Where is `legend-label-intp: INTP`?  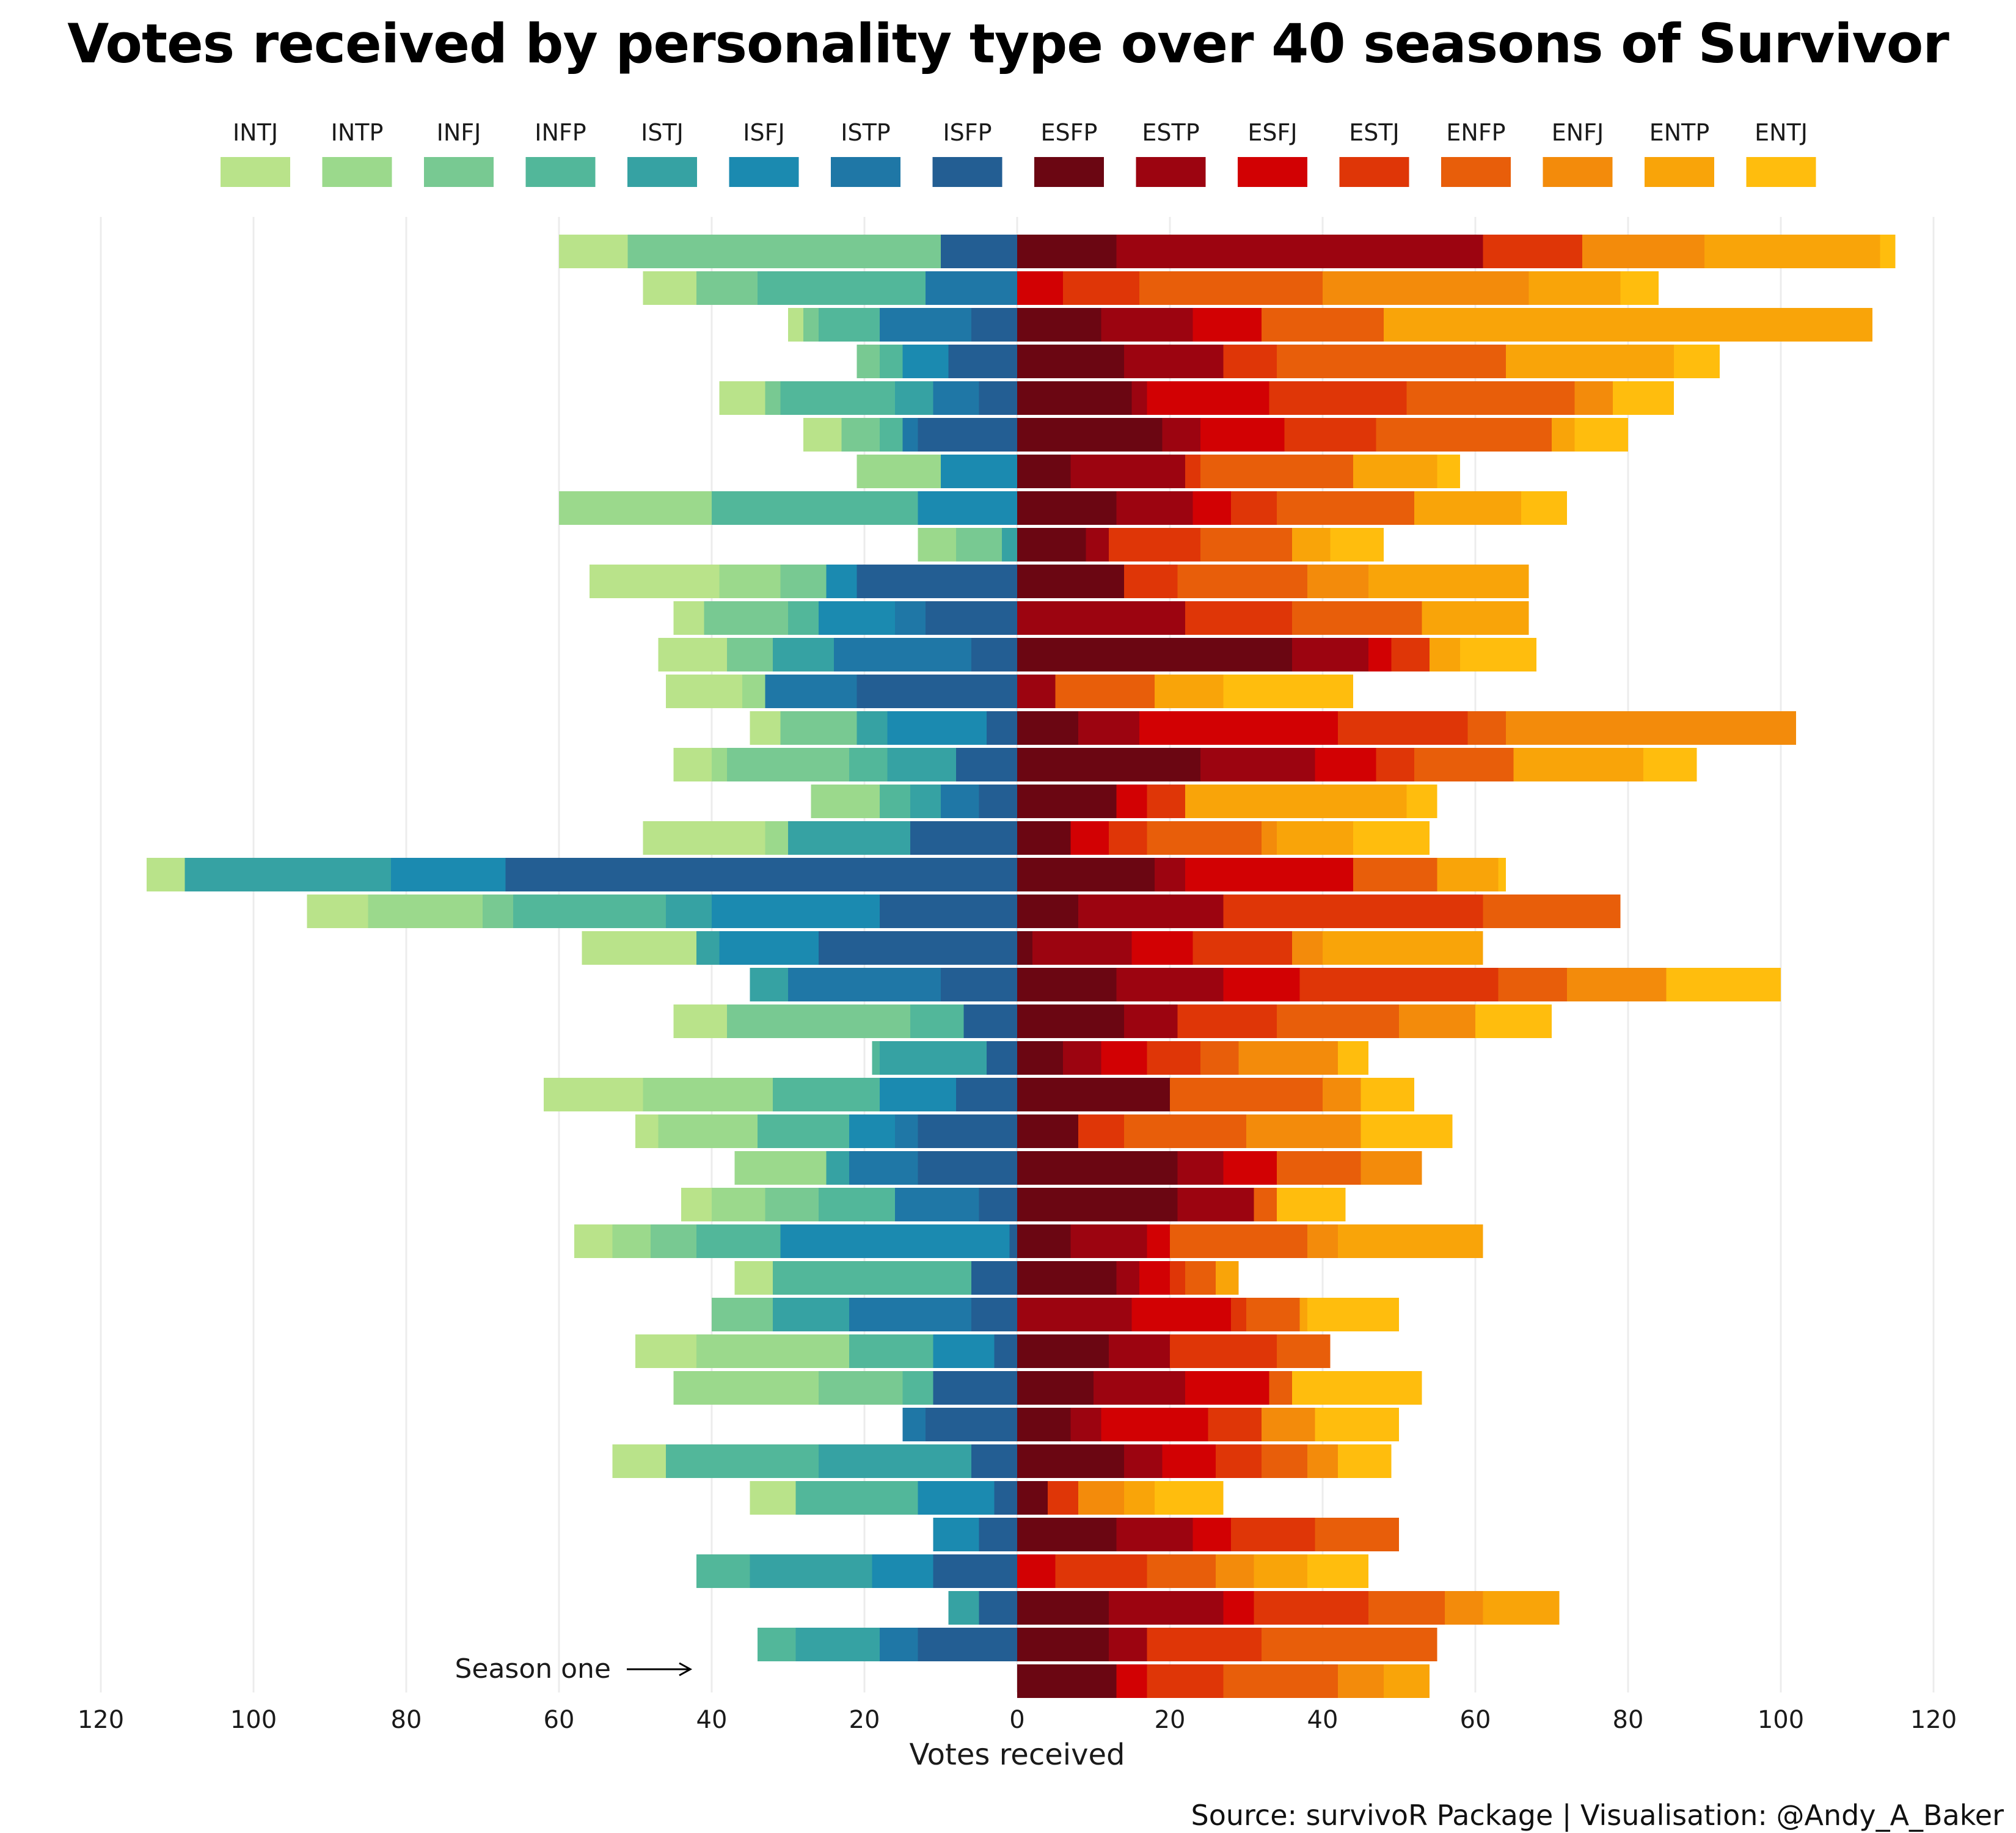 legend-label-intp: INTP is located at coordinates (358, 132).